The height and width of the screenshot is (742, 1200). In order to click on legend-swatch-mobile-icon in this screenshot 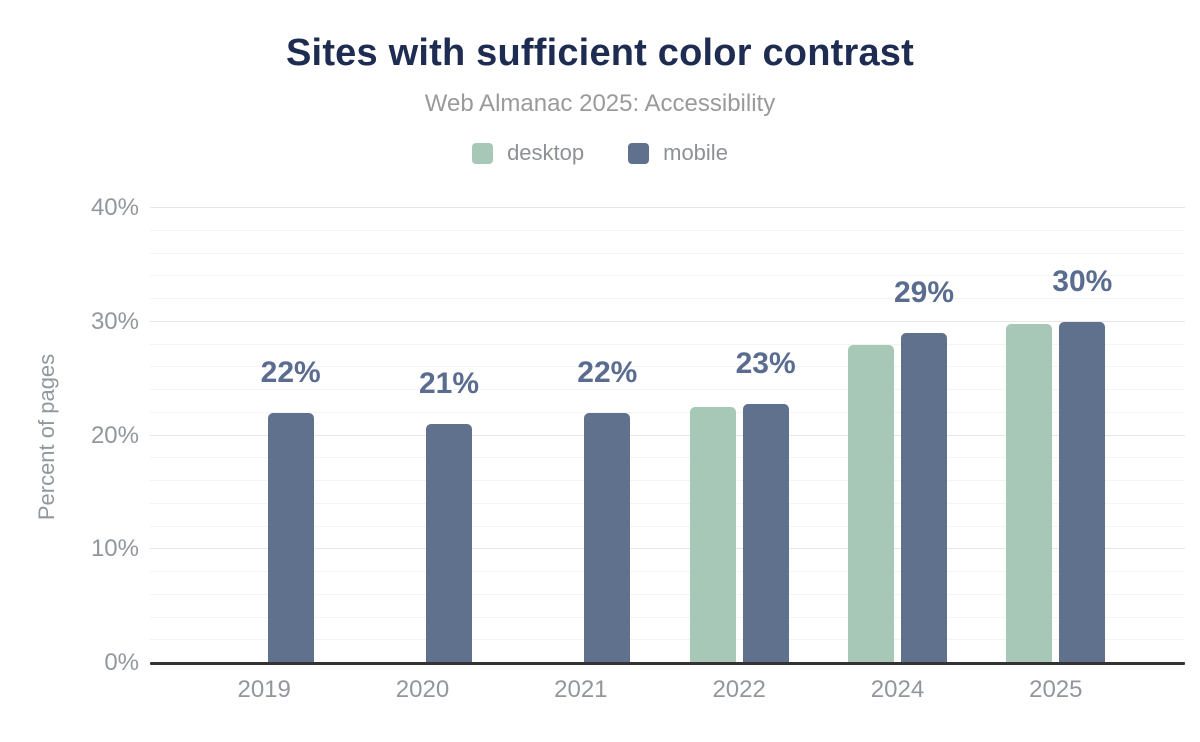, I will do `click(639, 153)`.